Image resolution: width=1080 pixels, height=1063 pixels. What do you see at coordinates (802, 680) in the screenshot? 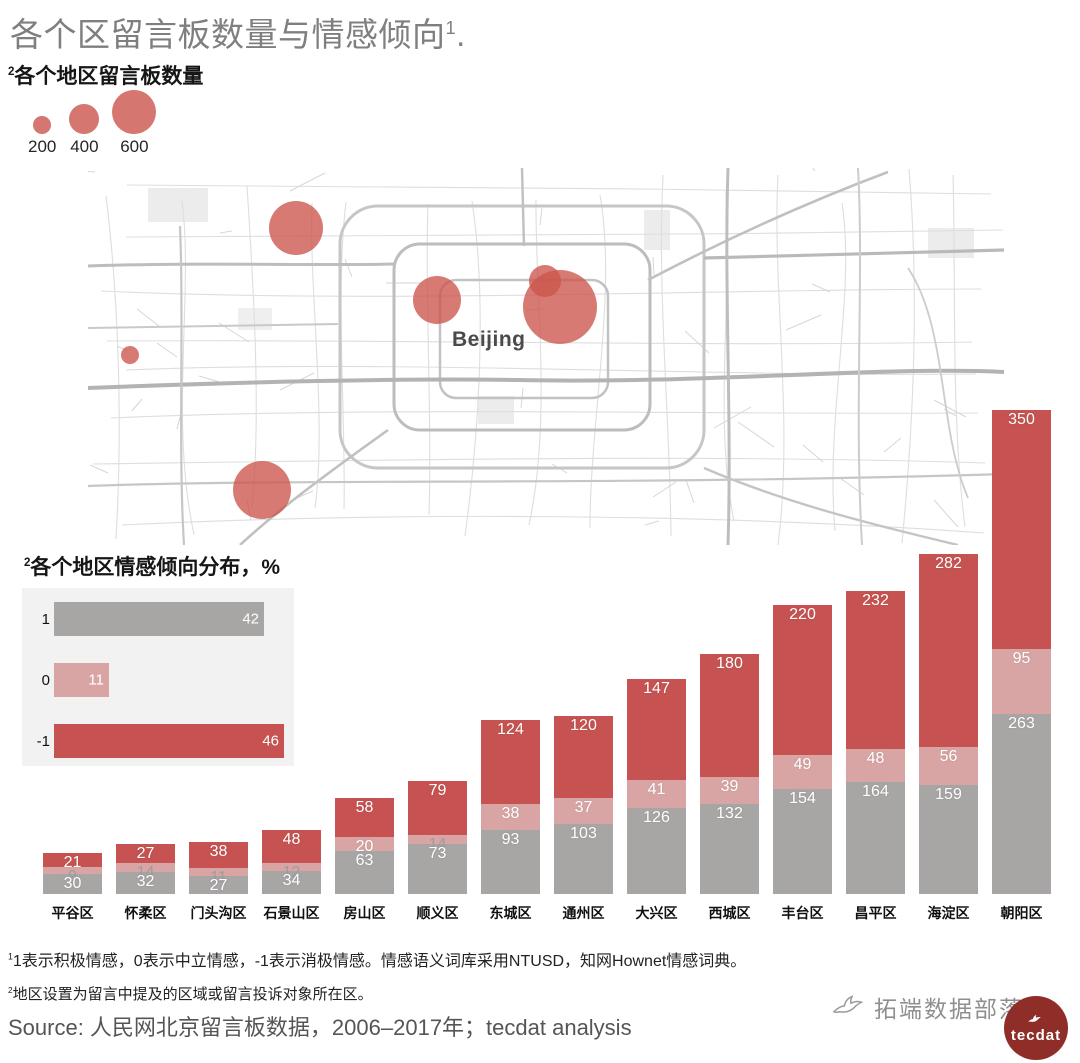
I see `bar-segment--1: 220` at bounding box center [802, 680].